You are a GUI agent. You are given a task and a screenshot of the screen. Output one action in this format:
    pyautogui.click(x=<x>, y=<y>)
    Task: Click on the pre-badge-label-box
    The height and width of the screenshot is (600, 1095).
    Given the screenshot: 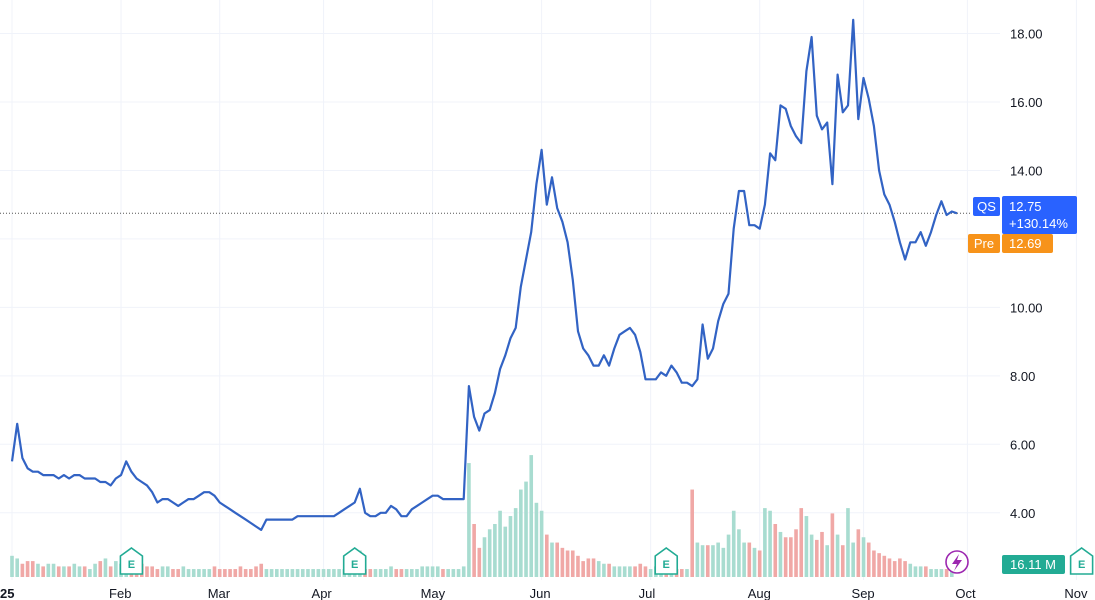 What is the action you would take?
    pyautogui.click(x=984, y=243)
    